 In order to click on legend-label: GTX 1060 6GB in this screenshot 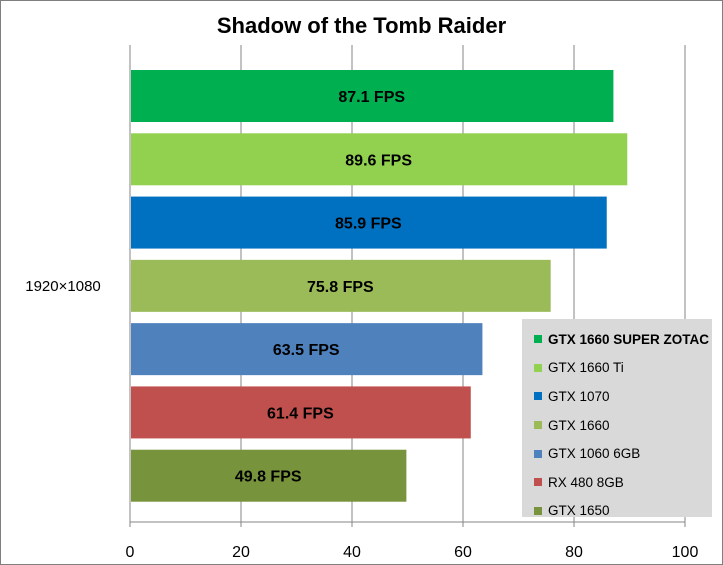, I will do `click(594, 454)`.